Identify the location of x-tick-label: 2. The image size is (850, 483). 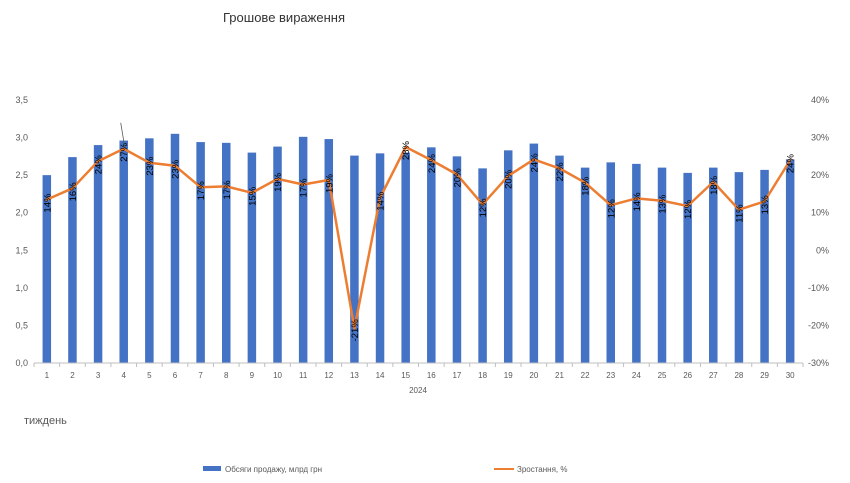
(72, 375).